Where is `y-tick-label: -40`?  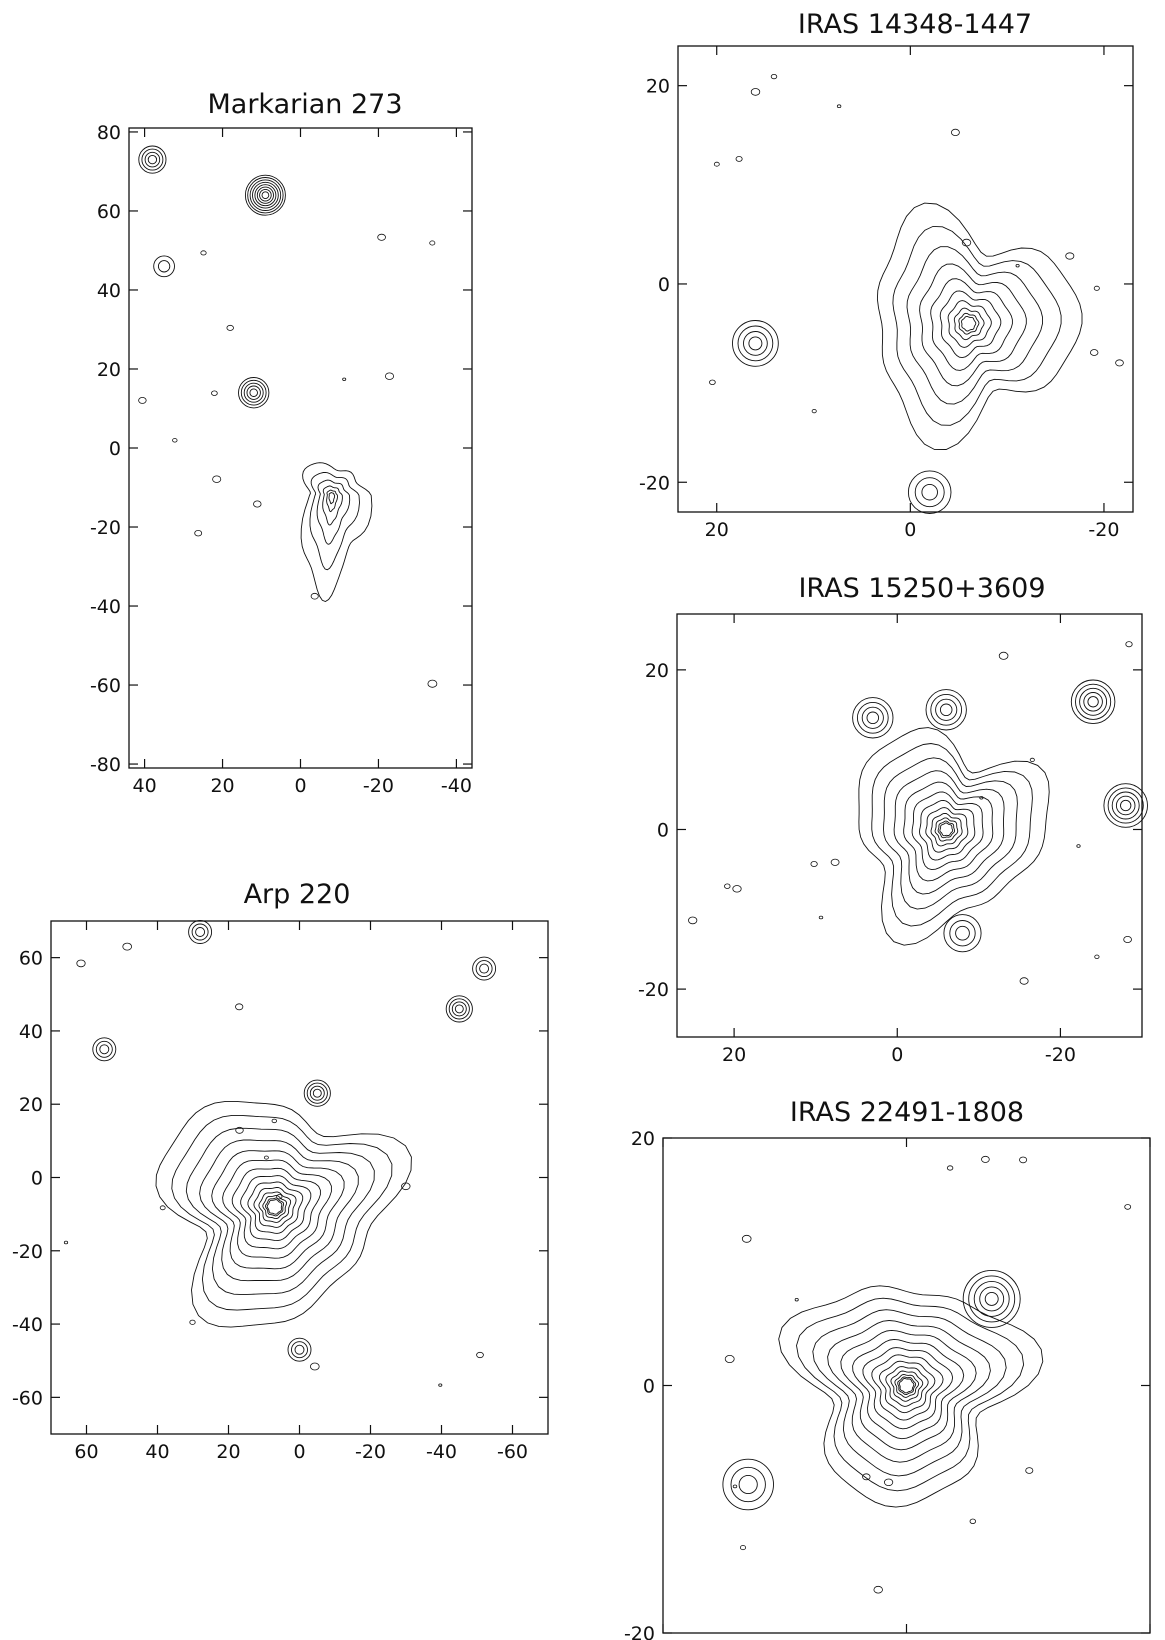 y-tick-label: -40 is located at coordinates (27, 1325).